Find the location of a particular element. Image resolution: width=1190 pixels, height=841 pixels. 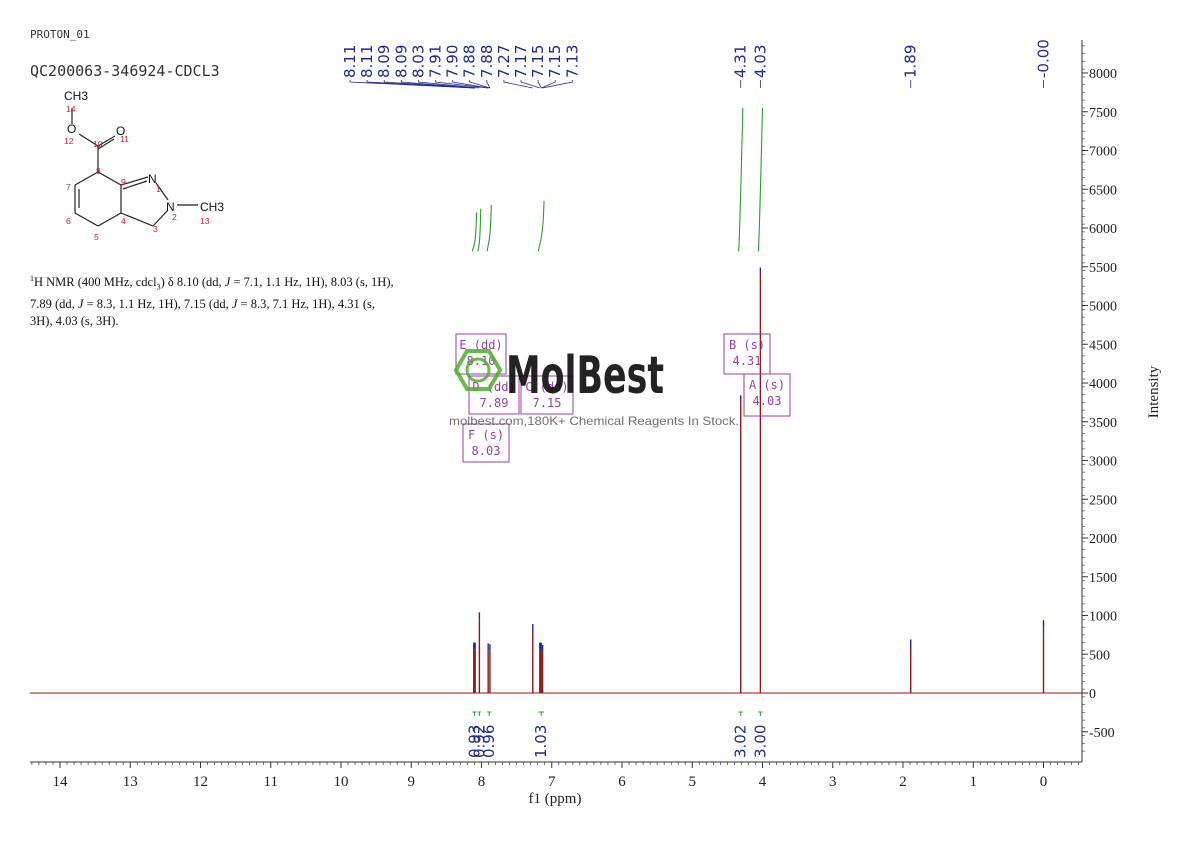

sample-name: QC200063-346924-CDCL3 is located at coordinates (125, 71).